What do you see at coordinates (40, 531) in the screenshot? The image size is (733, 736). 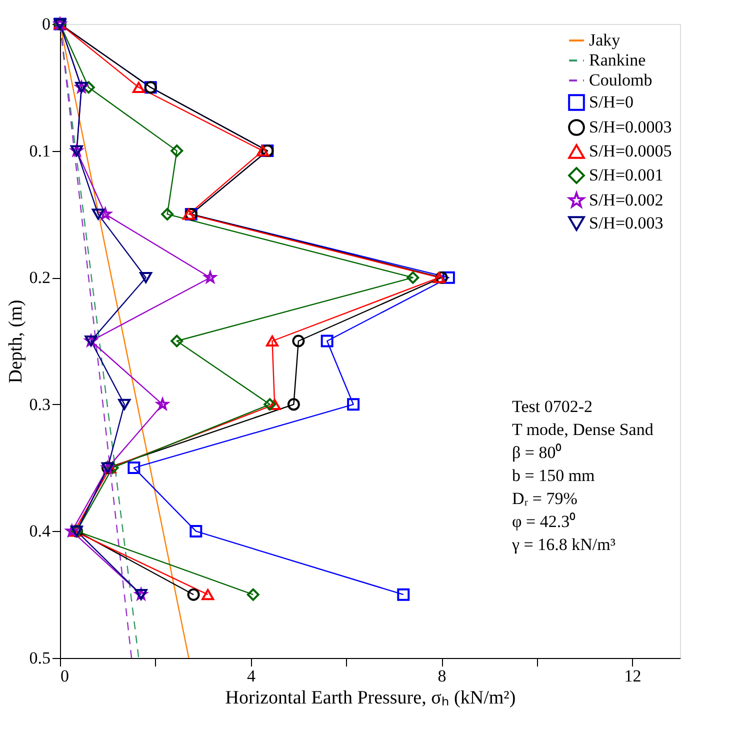 I see `y-tick-label: 0.4` at bounding box center [40, 531].